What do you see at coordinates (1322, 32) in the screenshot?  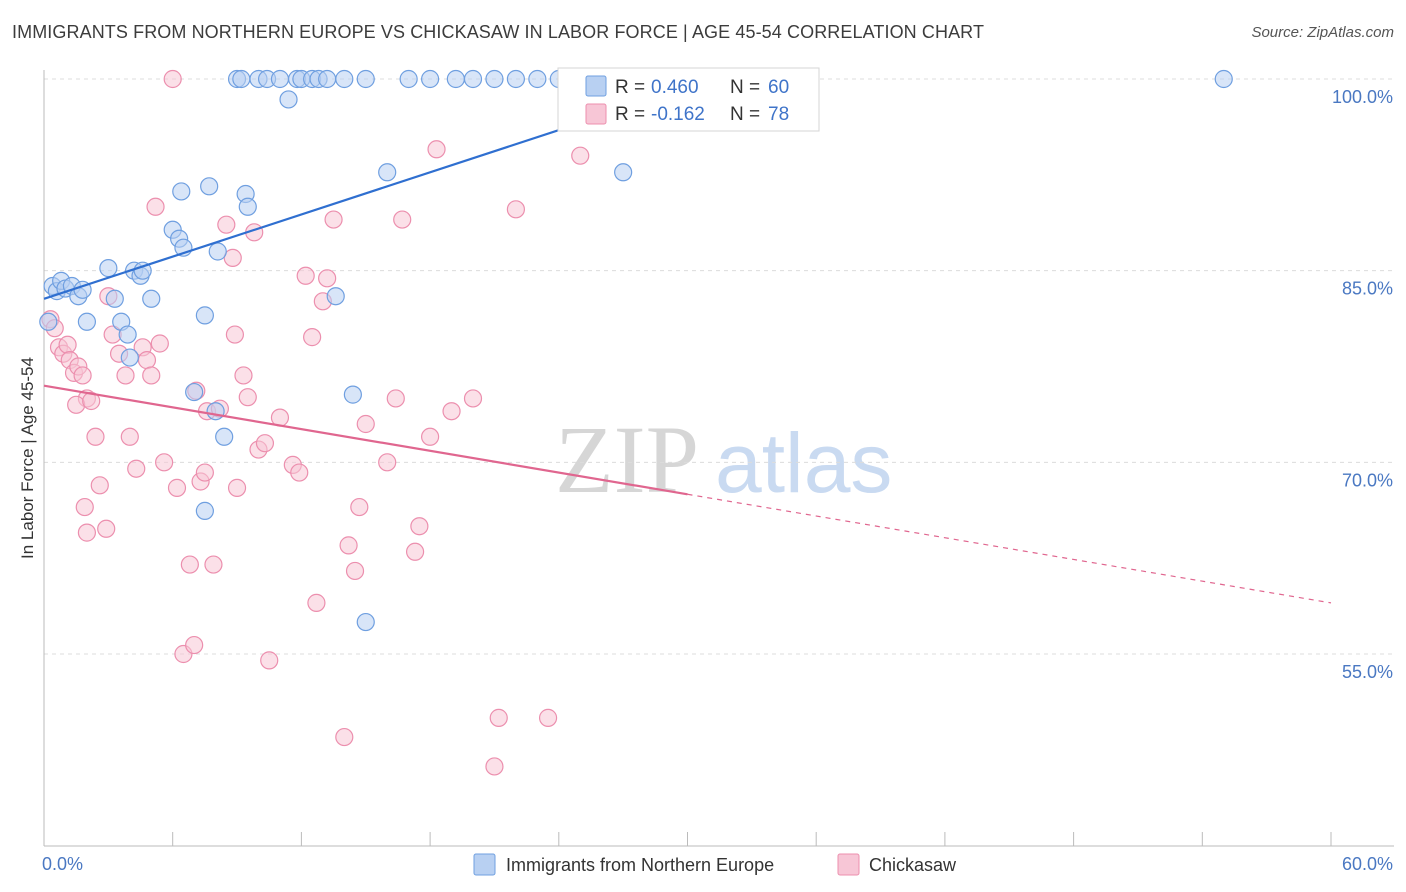 I see `chart-source: Source: ZipAtlas.com` at bounding box center [1322, 32].